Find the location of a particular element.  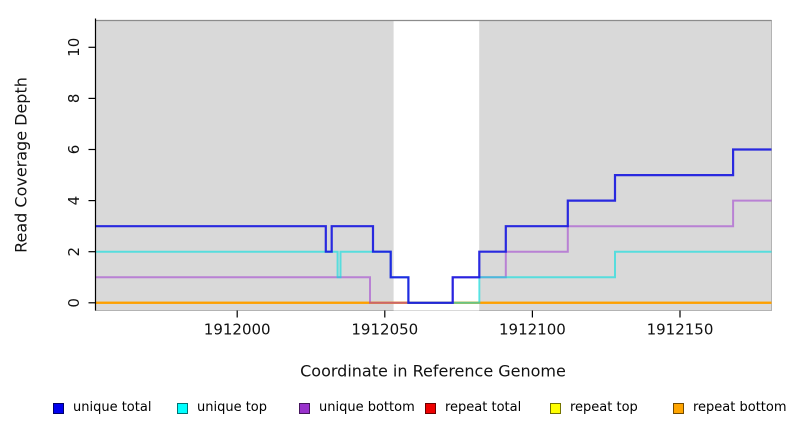

legend-label: repeat bottom is located at coordinates (740, 407).